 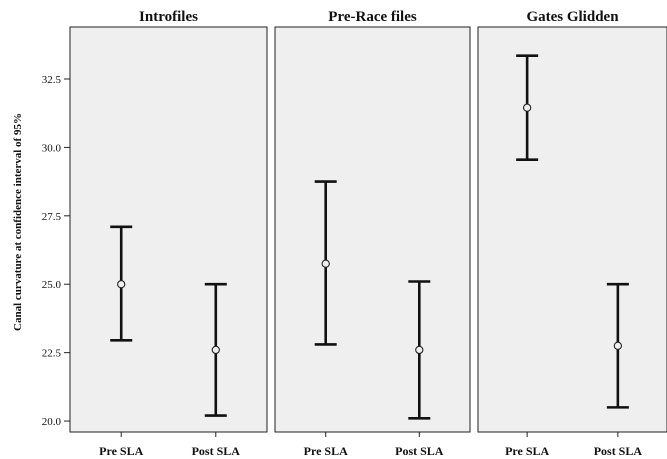 What do you see at coordinates (52, 148) in the screenshot?
I see `y-tick-label: 30.0` at bounding box center [52, 148].